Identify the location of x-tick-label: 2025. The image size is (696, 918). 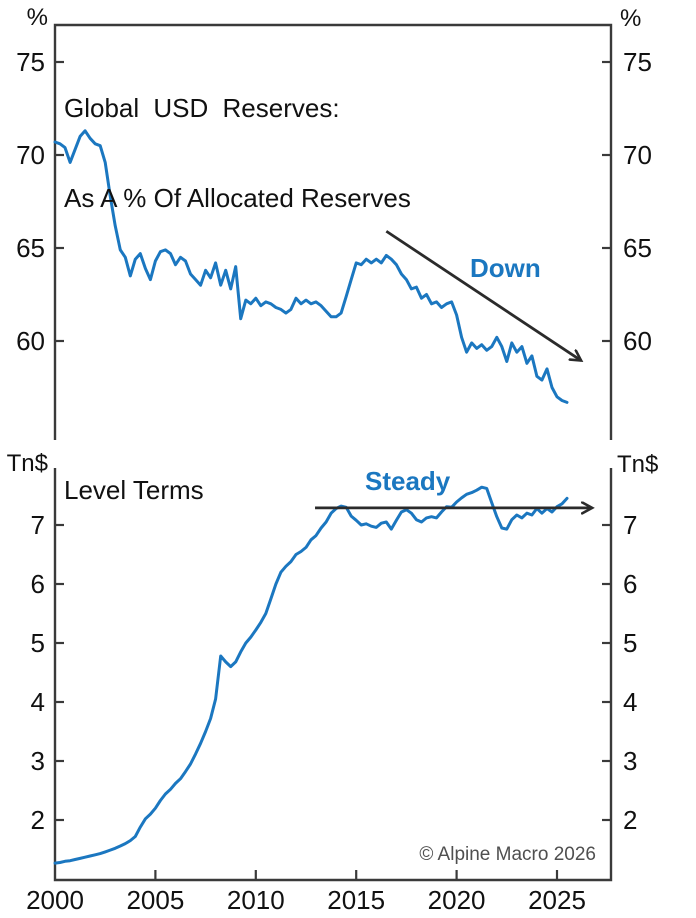
(557, 900).